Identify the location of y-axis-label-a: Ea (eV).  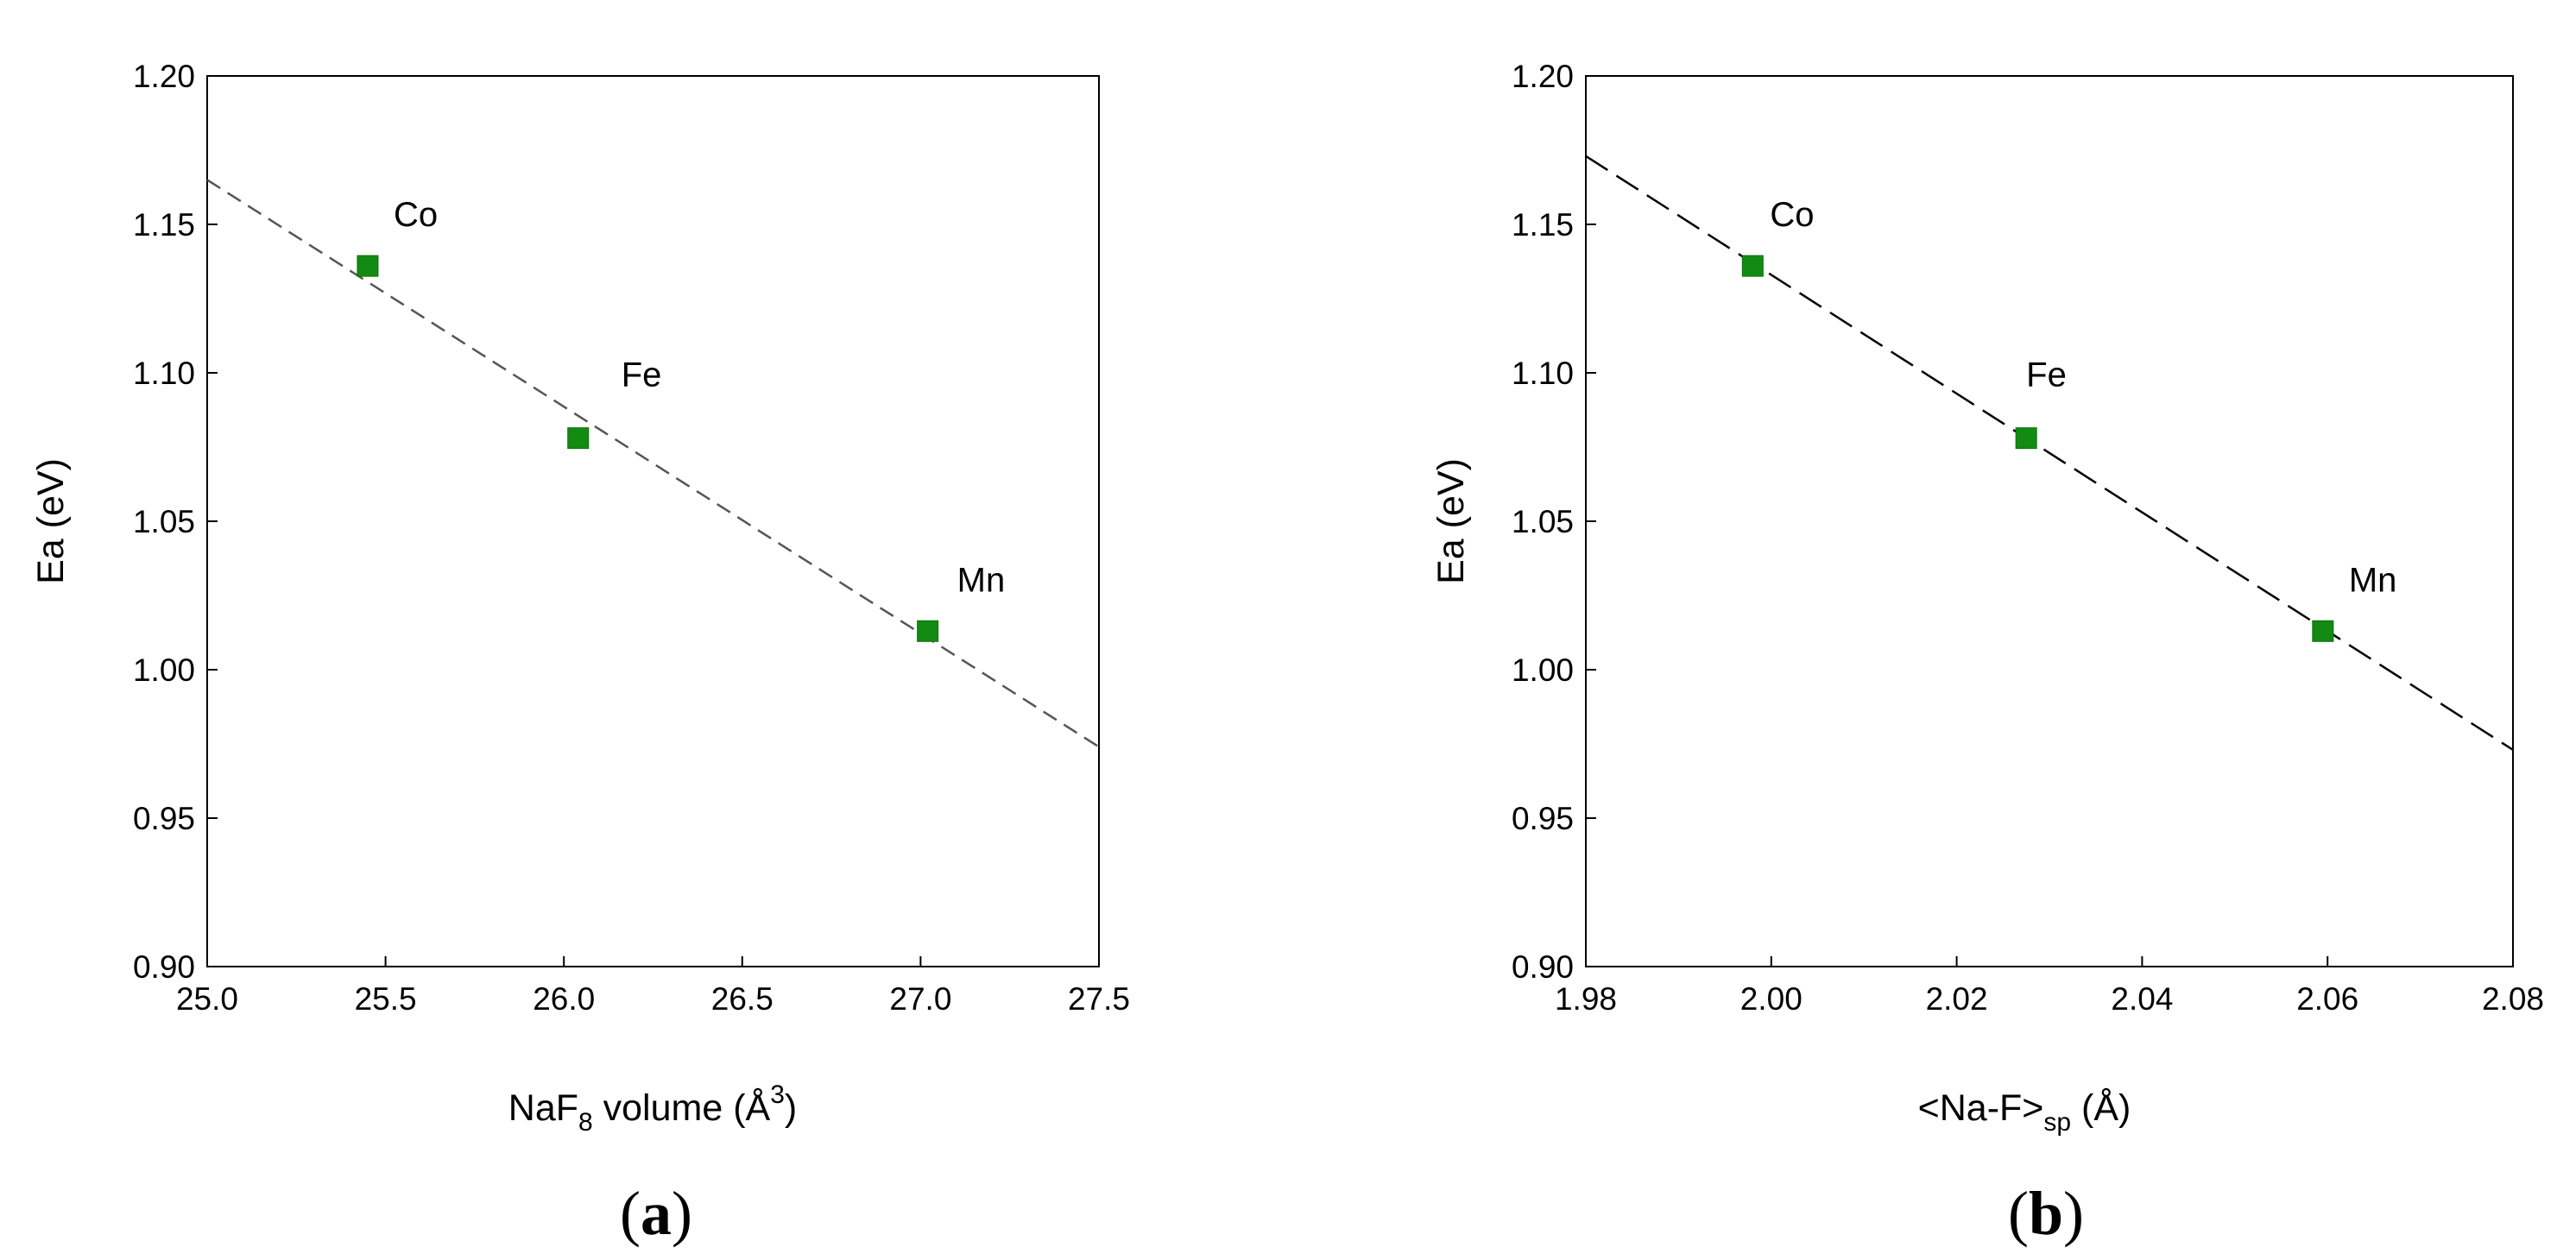
(51, 521).